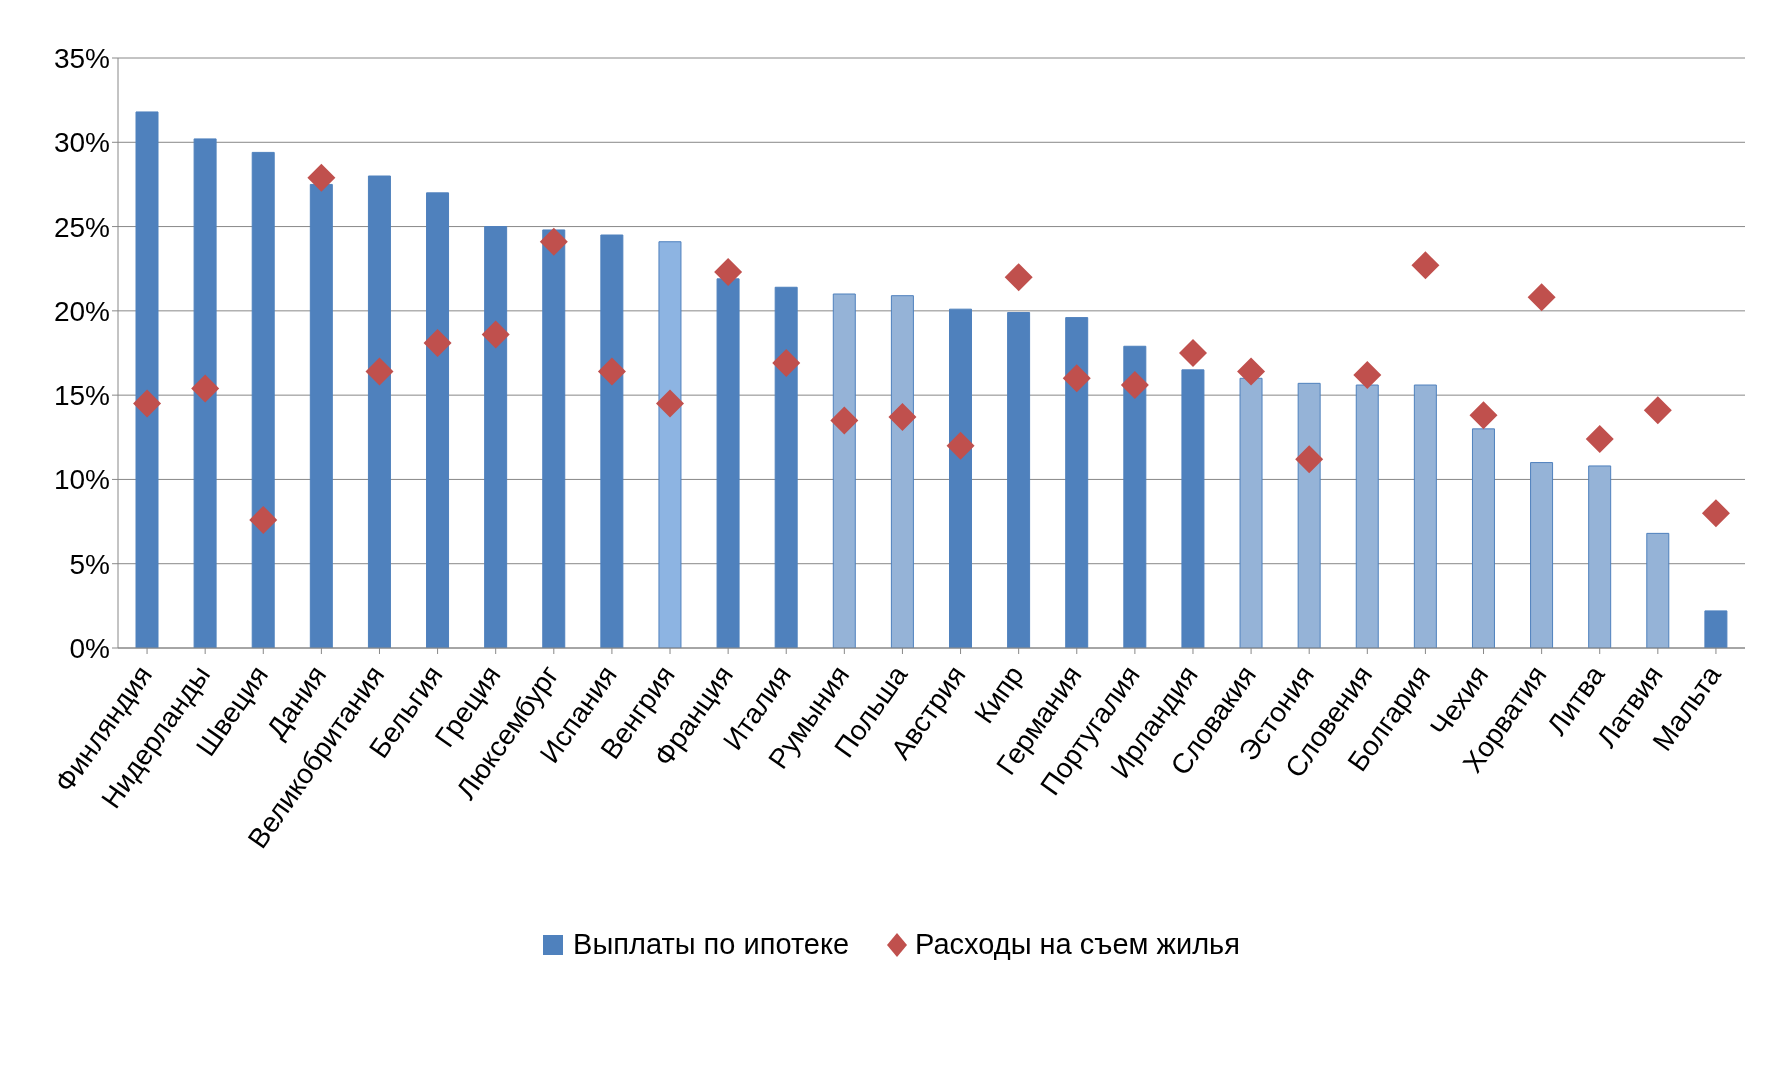  What do you see at coordinates (81, 227) in the screenshot?
I see `y-tick-label: 25%` at bounding box center [81, 227].